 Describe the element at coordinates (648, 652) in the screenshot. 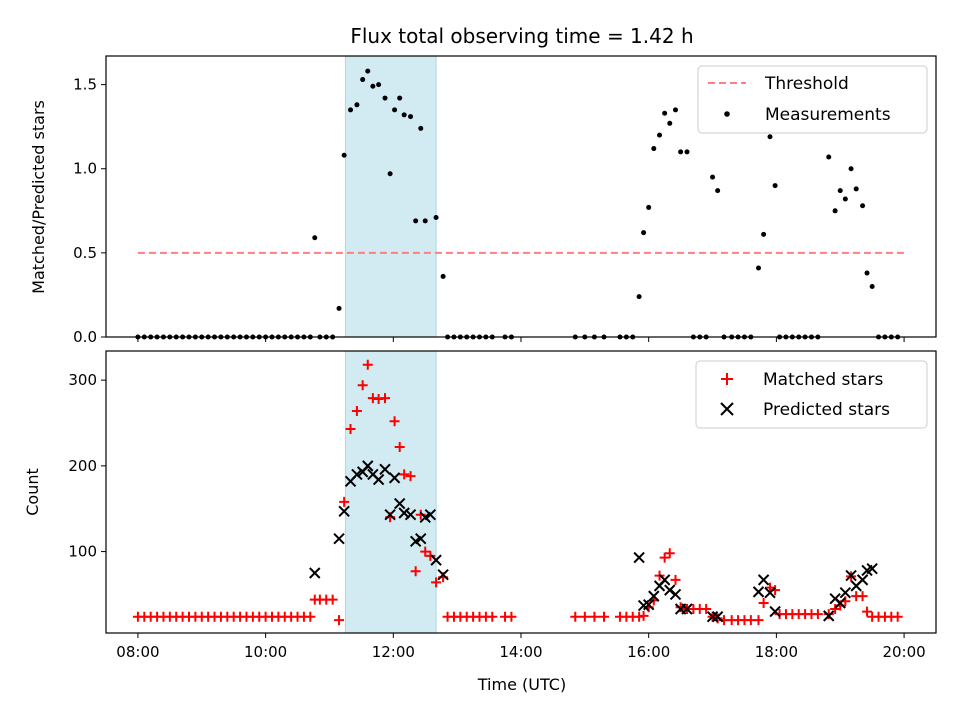

I see `x-tick-label: 16:00` at that location.